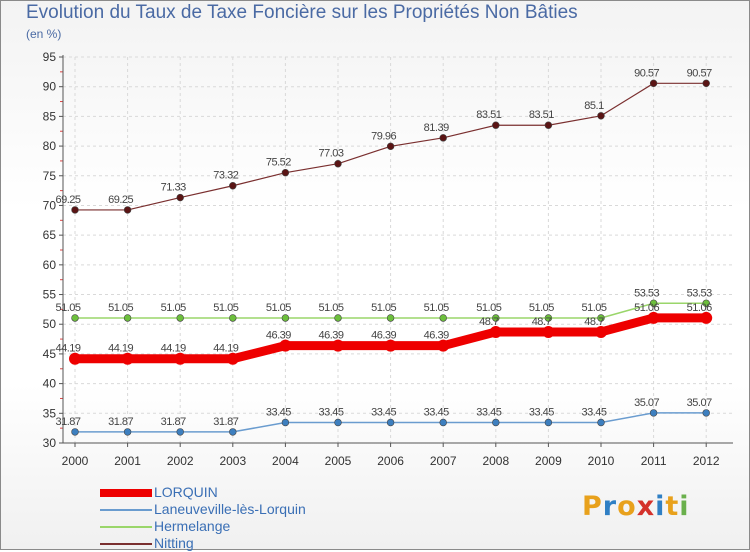 The image size is (750, 552). I want to click on logo-letter: x, so click(646, 506).